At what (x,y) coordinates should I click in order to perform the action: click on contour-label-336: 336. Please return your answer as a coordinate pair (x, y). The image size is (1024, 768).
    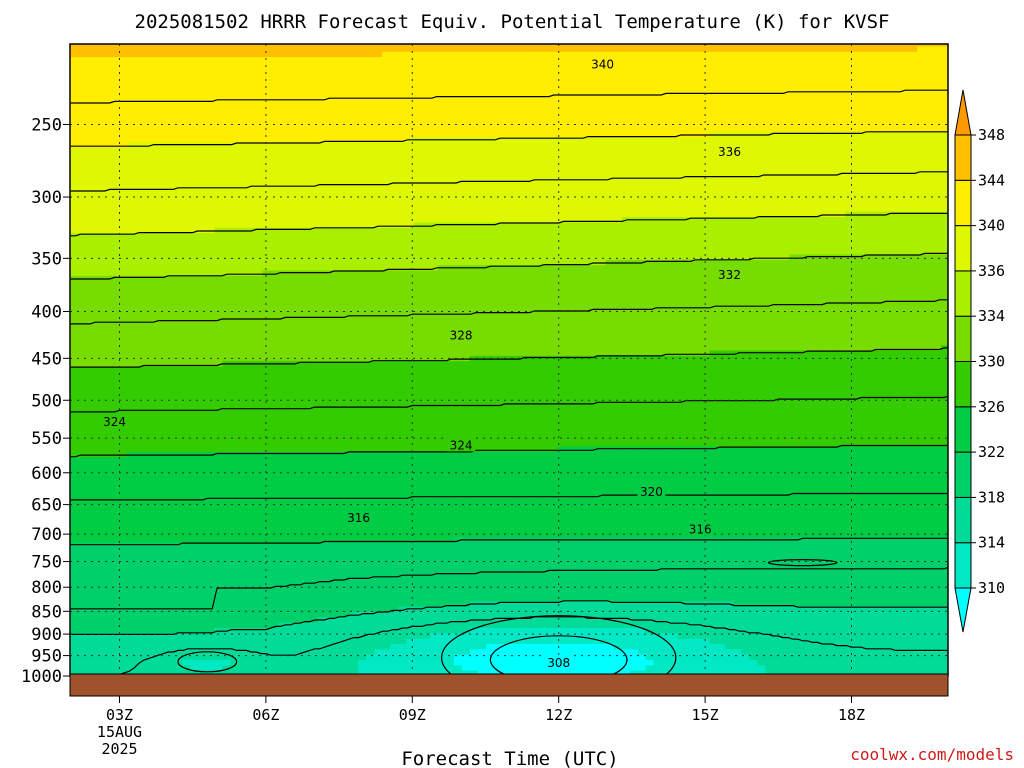
    Looking at the image, I should click on (729, 152).